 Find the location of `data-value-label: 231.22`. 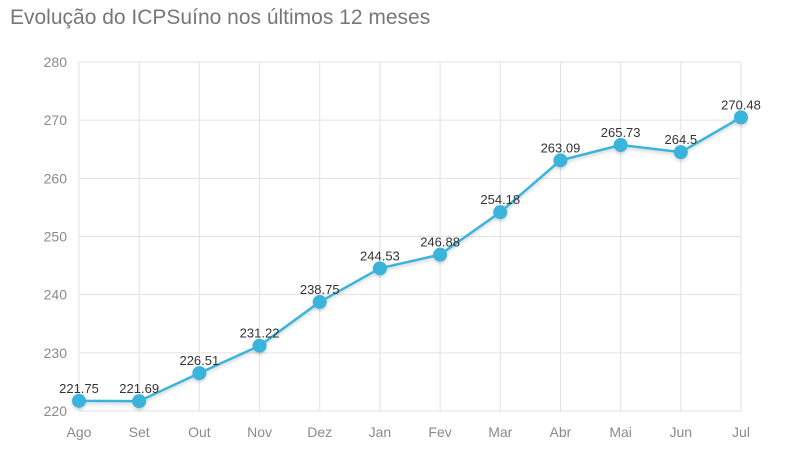

data-value-label: 231.22 is located at coordinates (260, 333).